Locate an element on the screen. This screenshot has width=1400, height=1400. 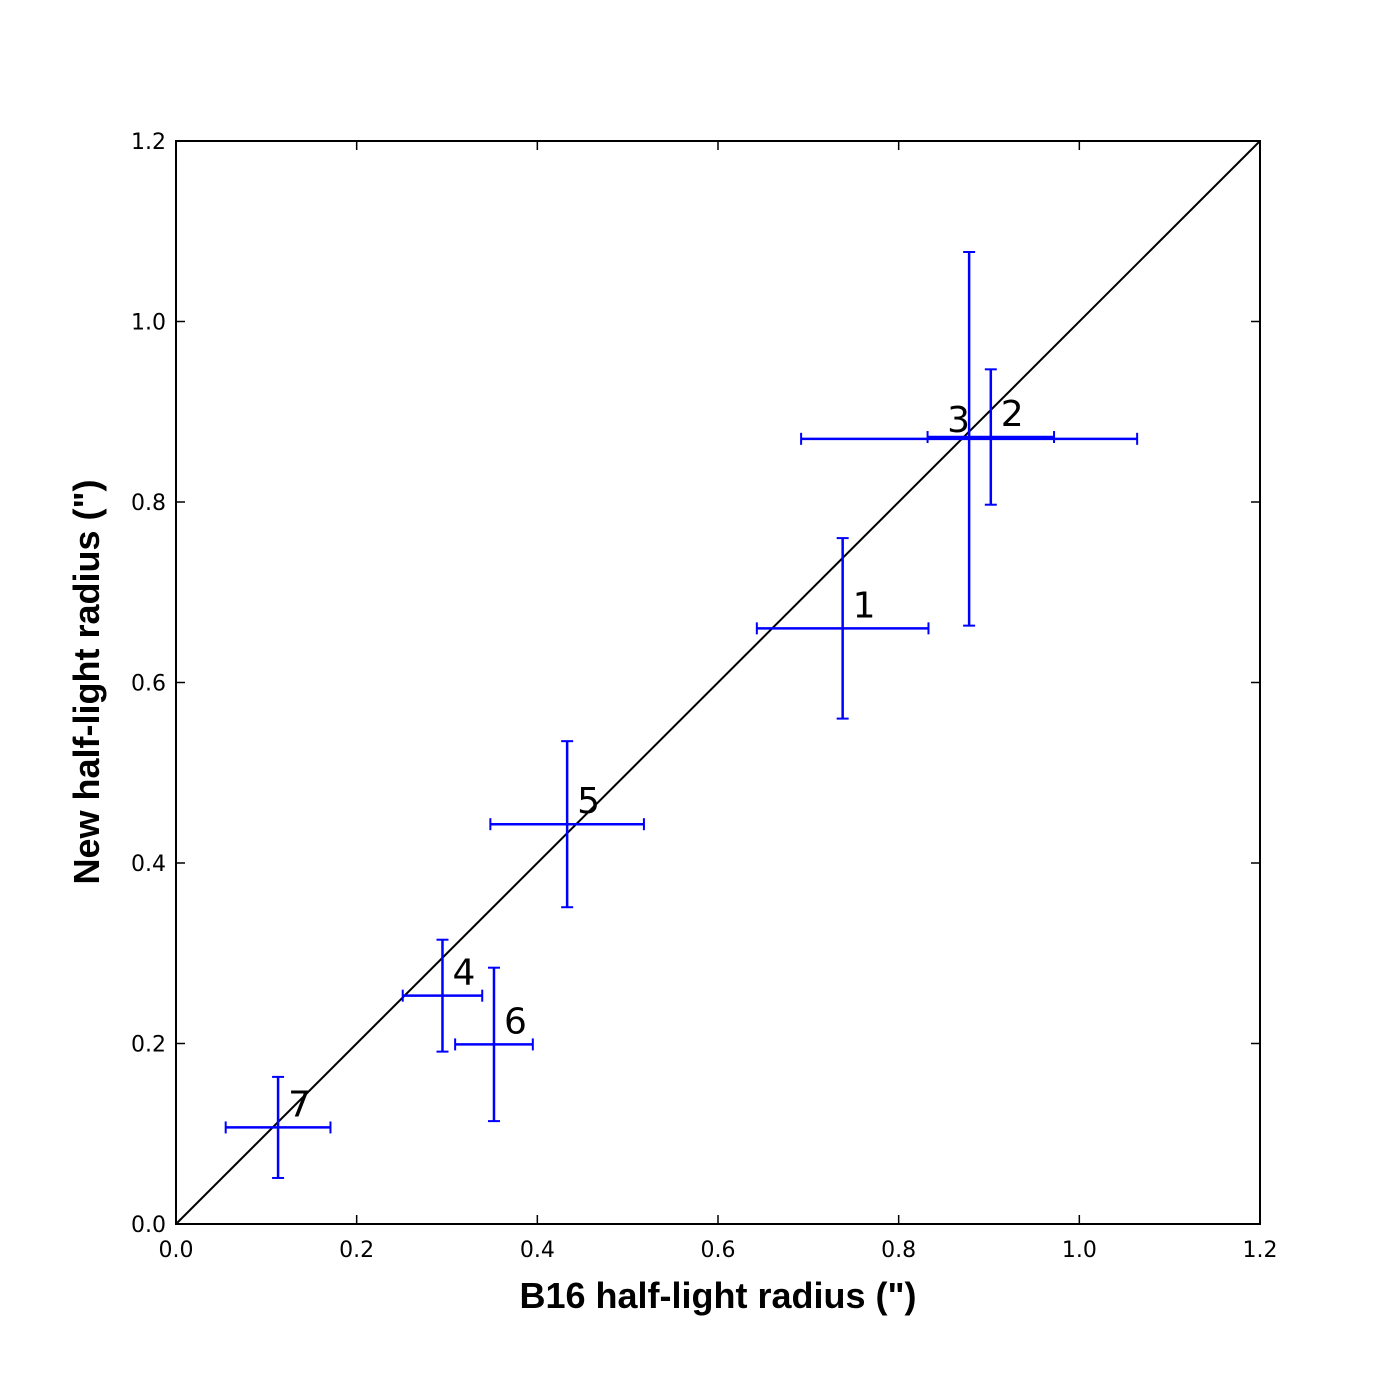
point-label: 6 is located at coordinates (515, 1021).